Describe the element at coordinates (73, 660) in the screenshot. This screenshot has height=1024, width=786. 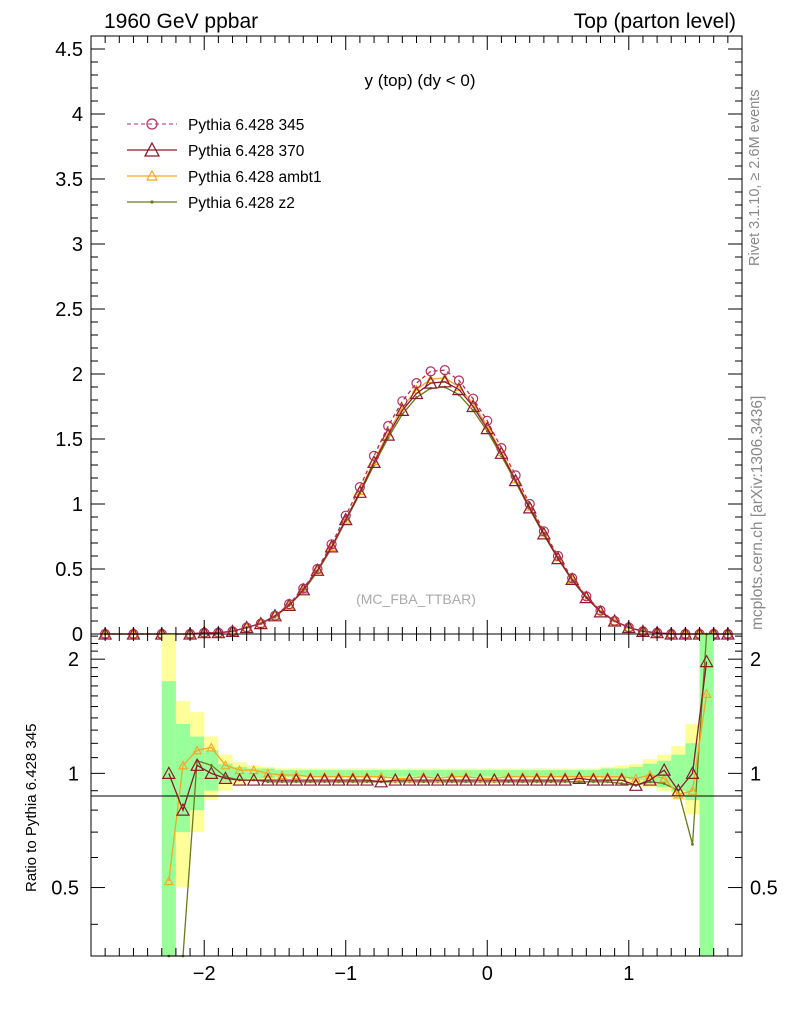
I see `ratio-y-tick-label-left: 2` at that location.